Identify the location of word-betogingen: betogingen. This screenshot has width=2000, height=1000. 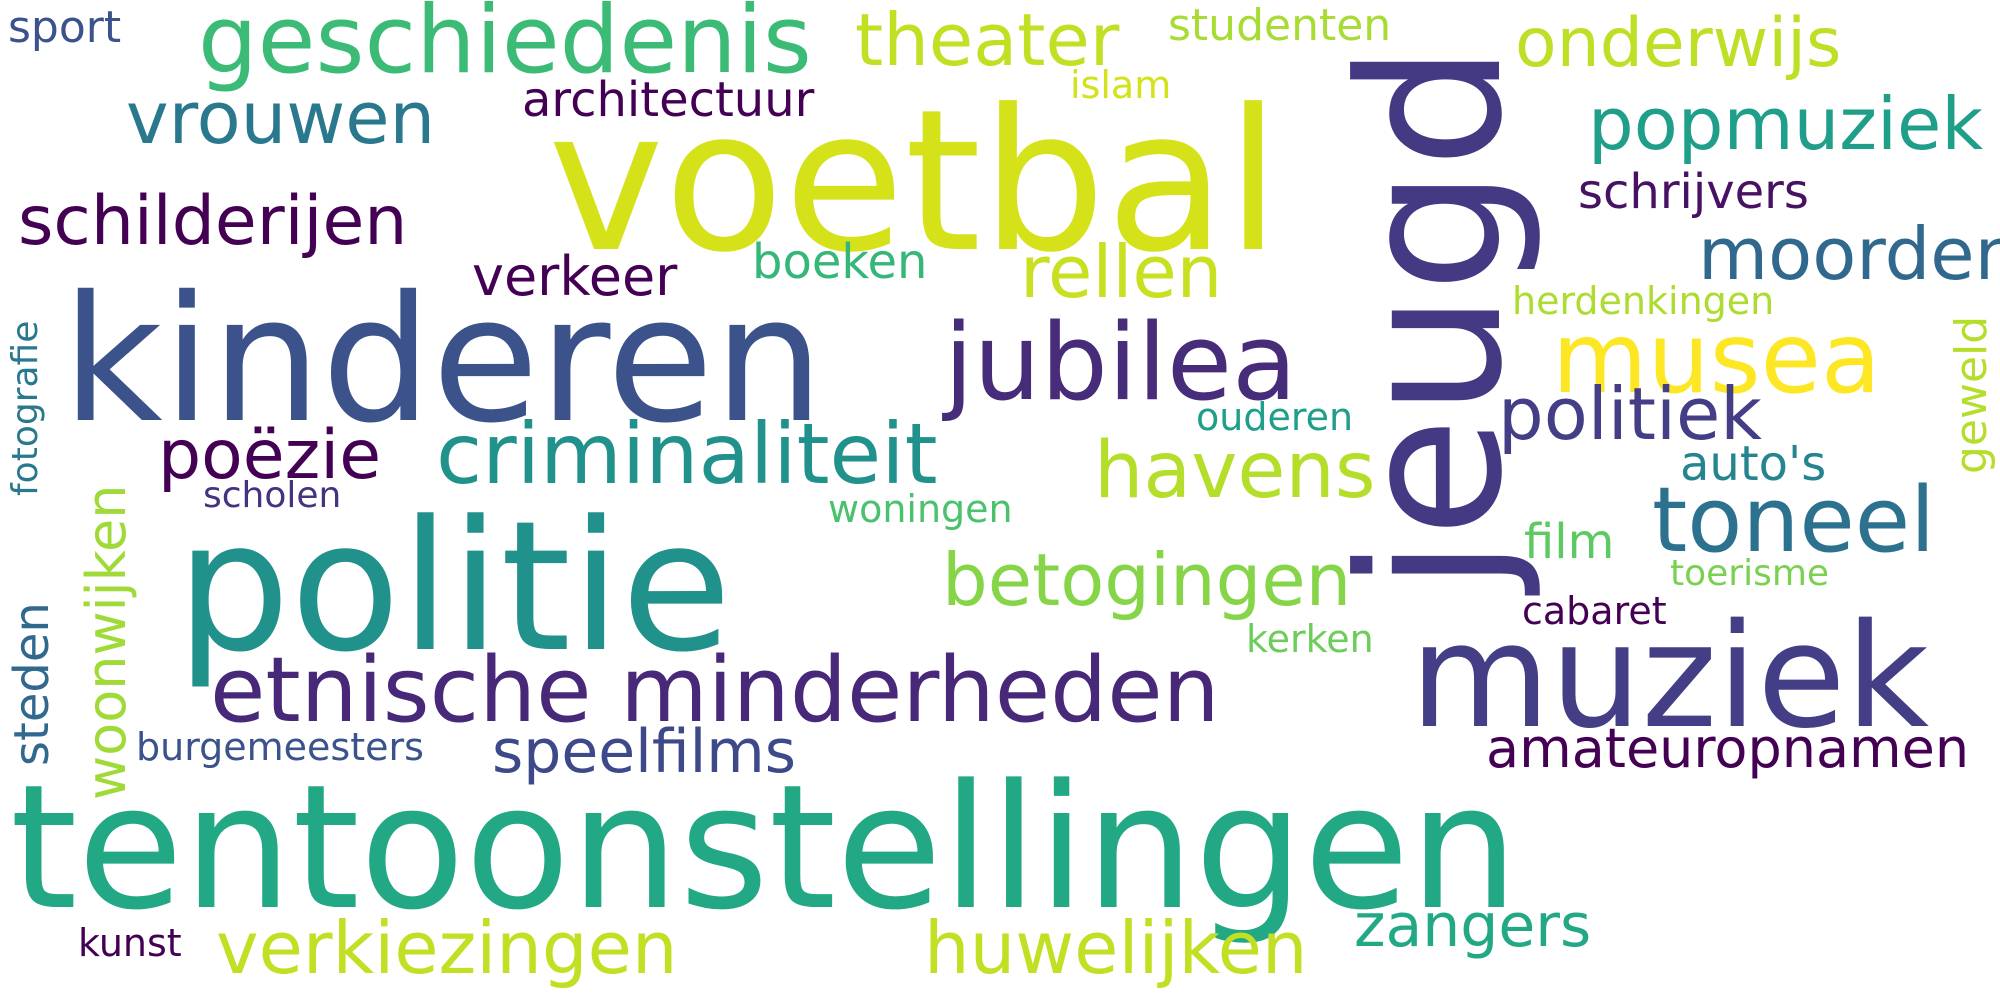
(1147, 580).